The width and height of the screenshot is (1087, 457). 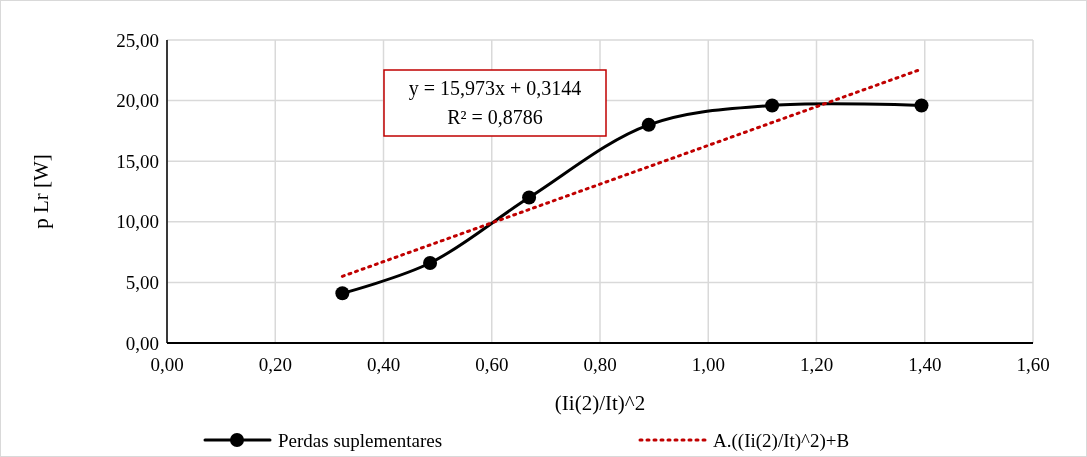 I want to click on x-tick-label: 0,60, so click(x=492, y=364).